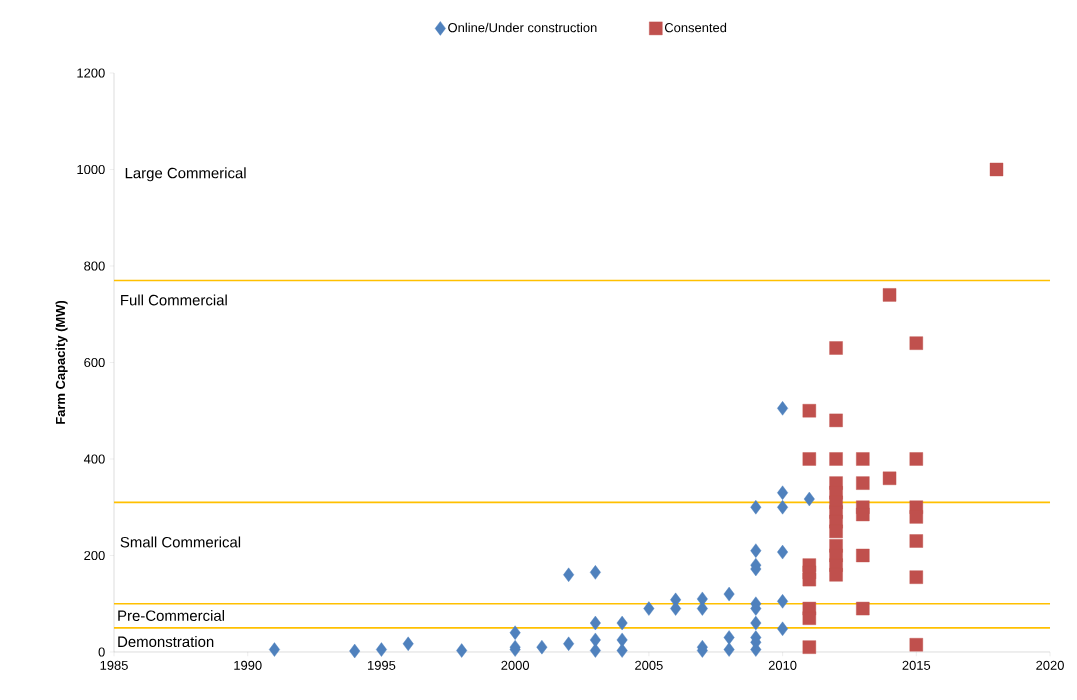 Image resolution: width=1077 pixels, height=700 pixels. What do you see at coordinates (522, 27) in the screenshot?
I see `legend-label: Online/Under construction` at bounding box center [522, 27].